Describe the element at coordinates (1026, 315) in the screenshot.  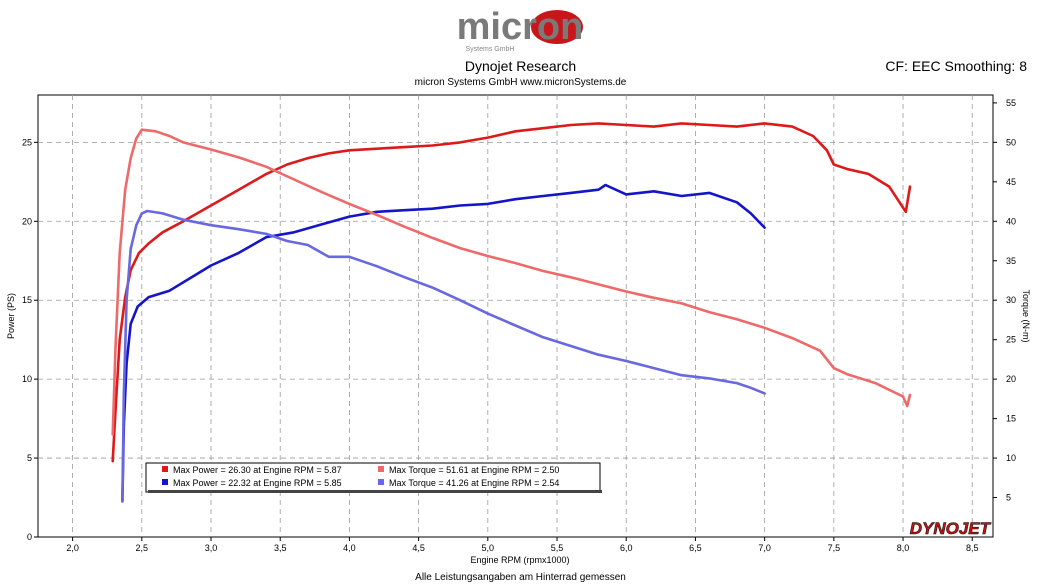
I see `y-axis-right-label: Torque (N-m)` at that location.